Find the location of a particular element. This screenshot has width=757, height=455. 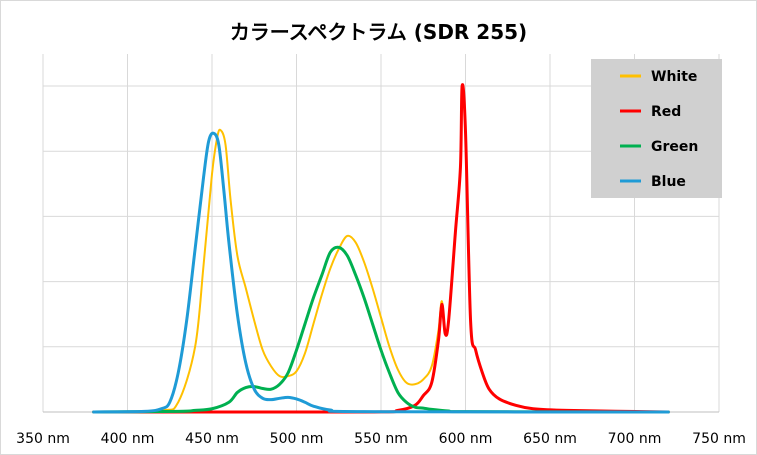

x-tick-label-1: 400 nm is located at coordinates (128, 439).